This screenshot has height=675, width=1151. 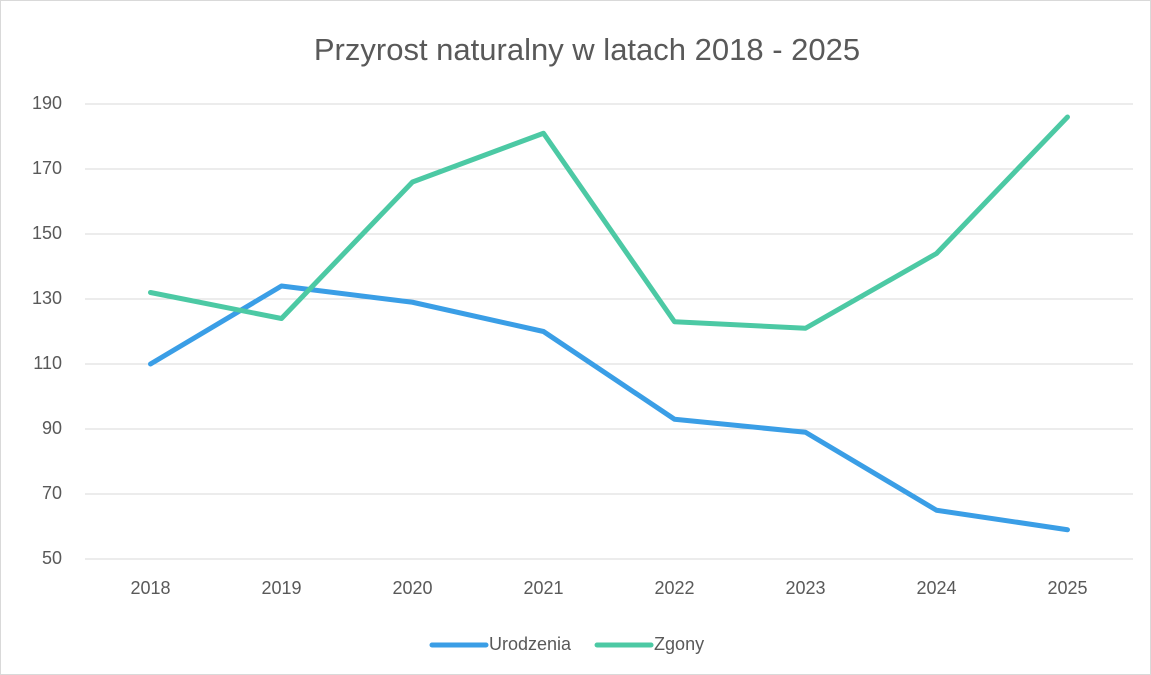 What do you see at coordinates (150, 588) in the screenshot?
I see `x-tick-label: 2018` at bounding box center [150, 588].